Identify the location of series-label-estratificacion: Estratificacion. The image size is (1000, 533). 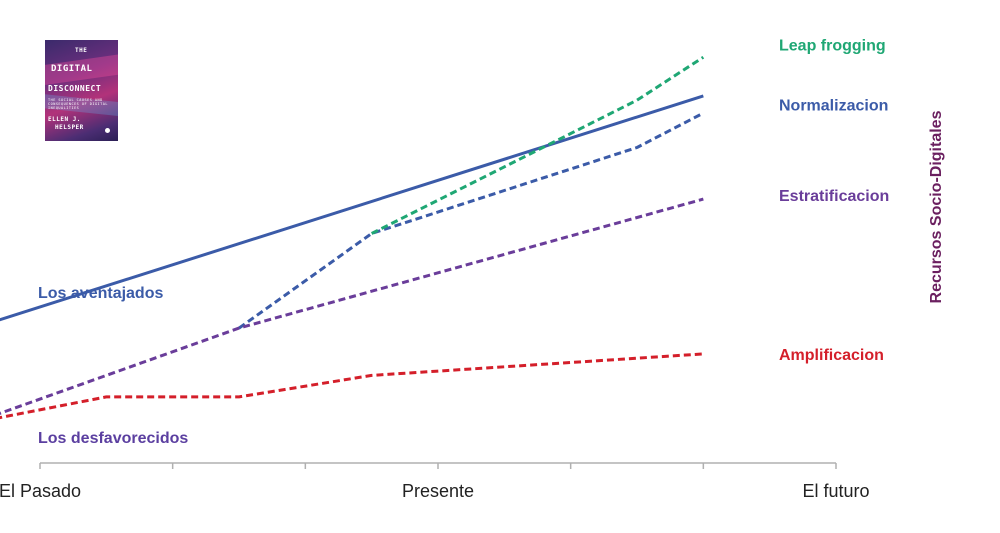
(834, 196).